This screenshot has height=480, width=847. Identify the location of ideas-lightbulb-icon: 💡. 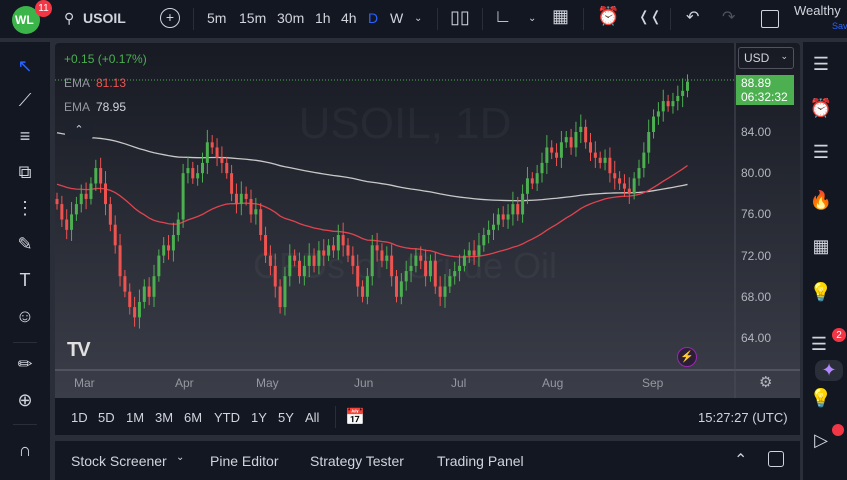
(821, 292).